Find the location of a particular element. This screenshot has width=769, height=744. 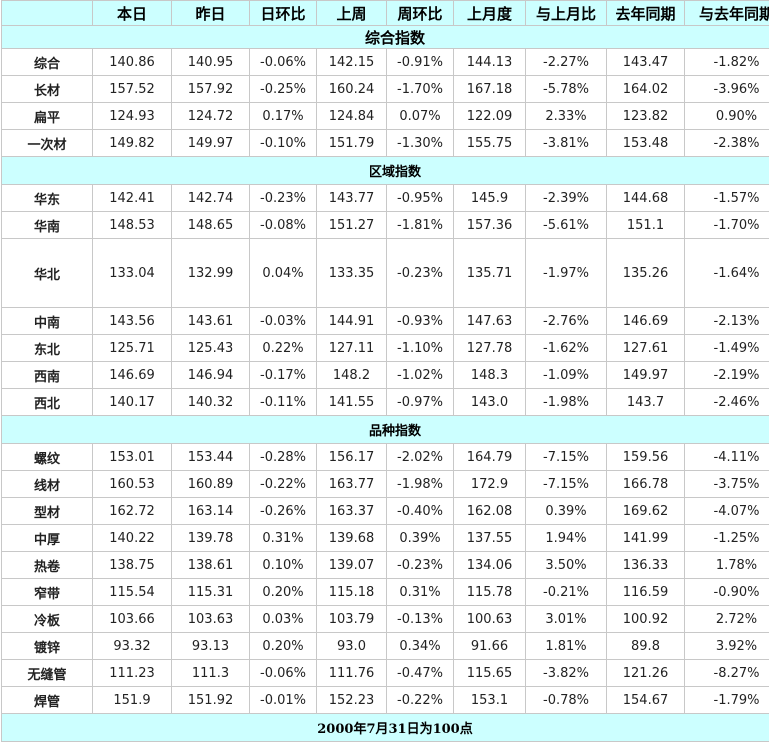

value-cell: 143.77 is located at coordinates (351, 198).